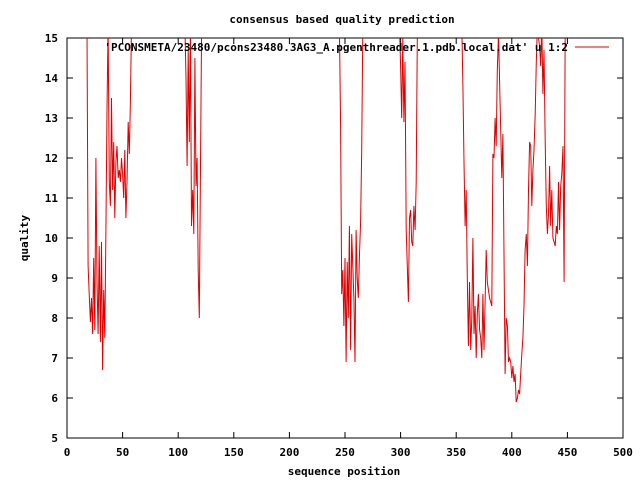 The height and width of the screenshot is (480, 640). I want to click on y-tick-label: 6, so click(54, 398).